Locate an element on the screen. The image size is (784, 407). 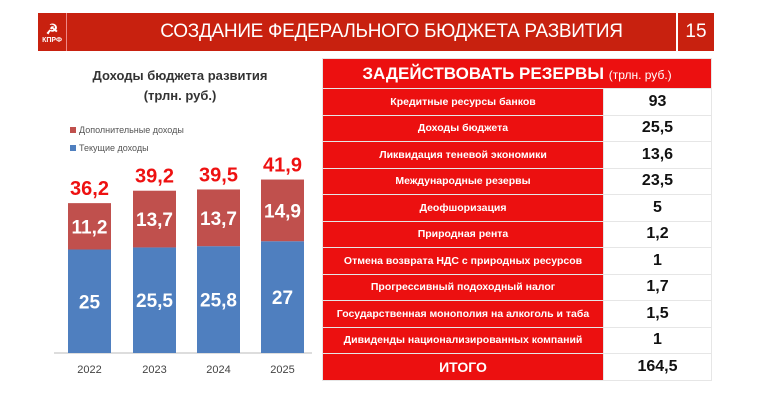
table-row: Международные резервы 23,5 is located at coordinates (517, 181).